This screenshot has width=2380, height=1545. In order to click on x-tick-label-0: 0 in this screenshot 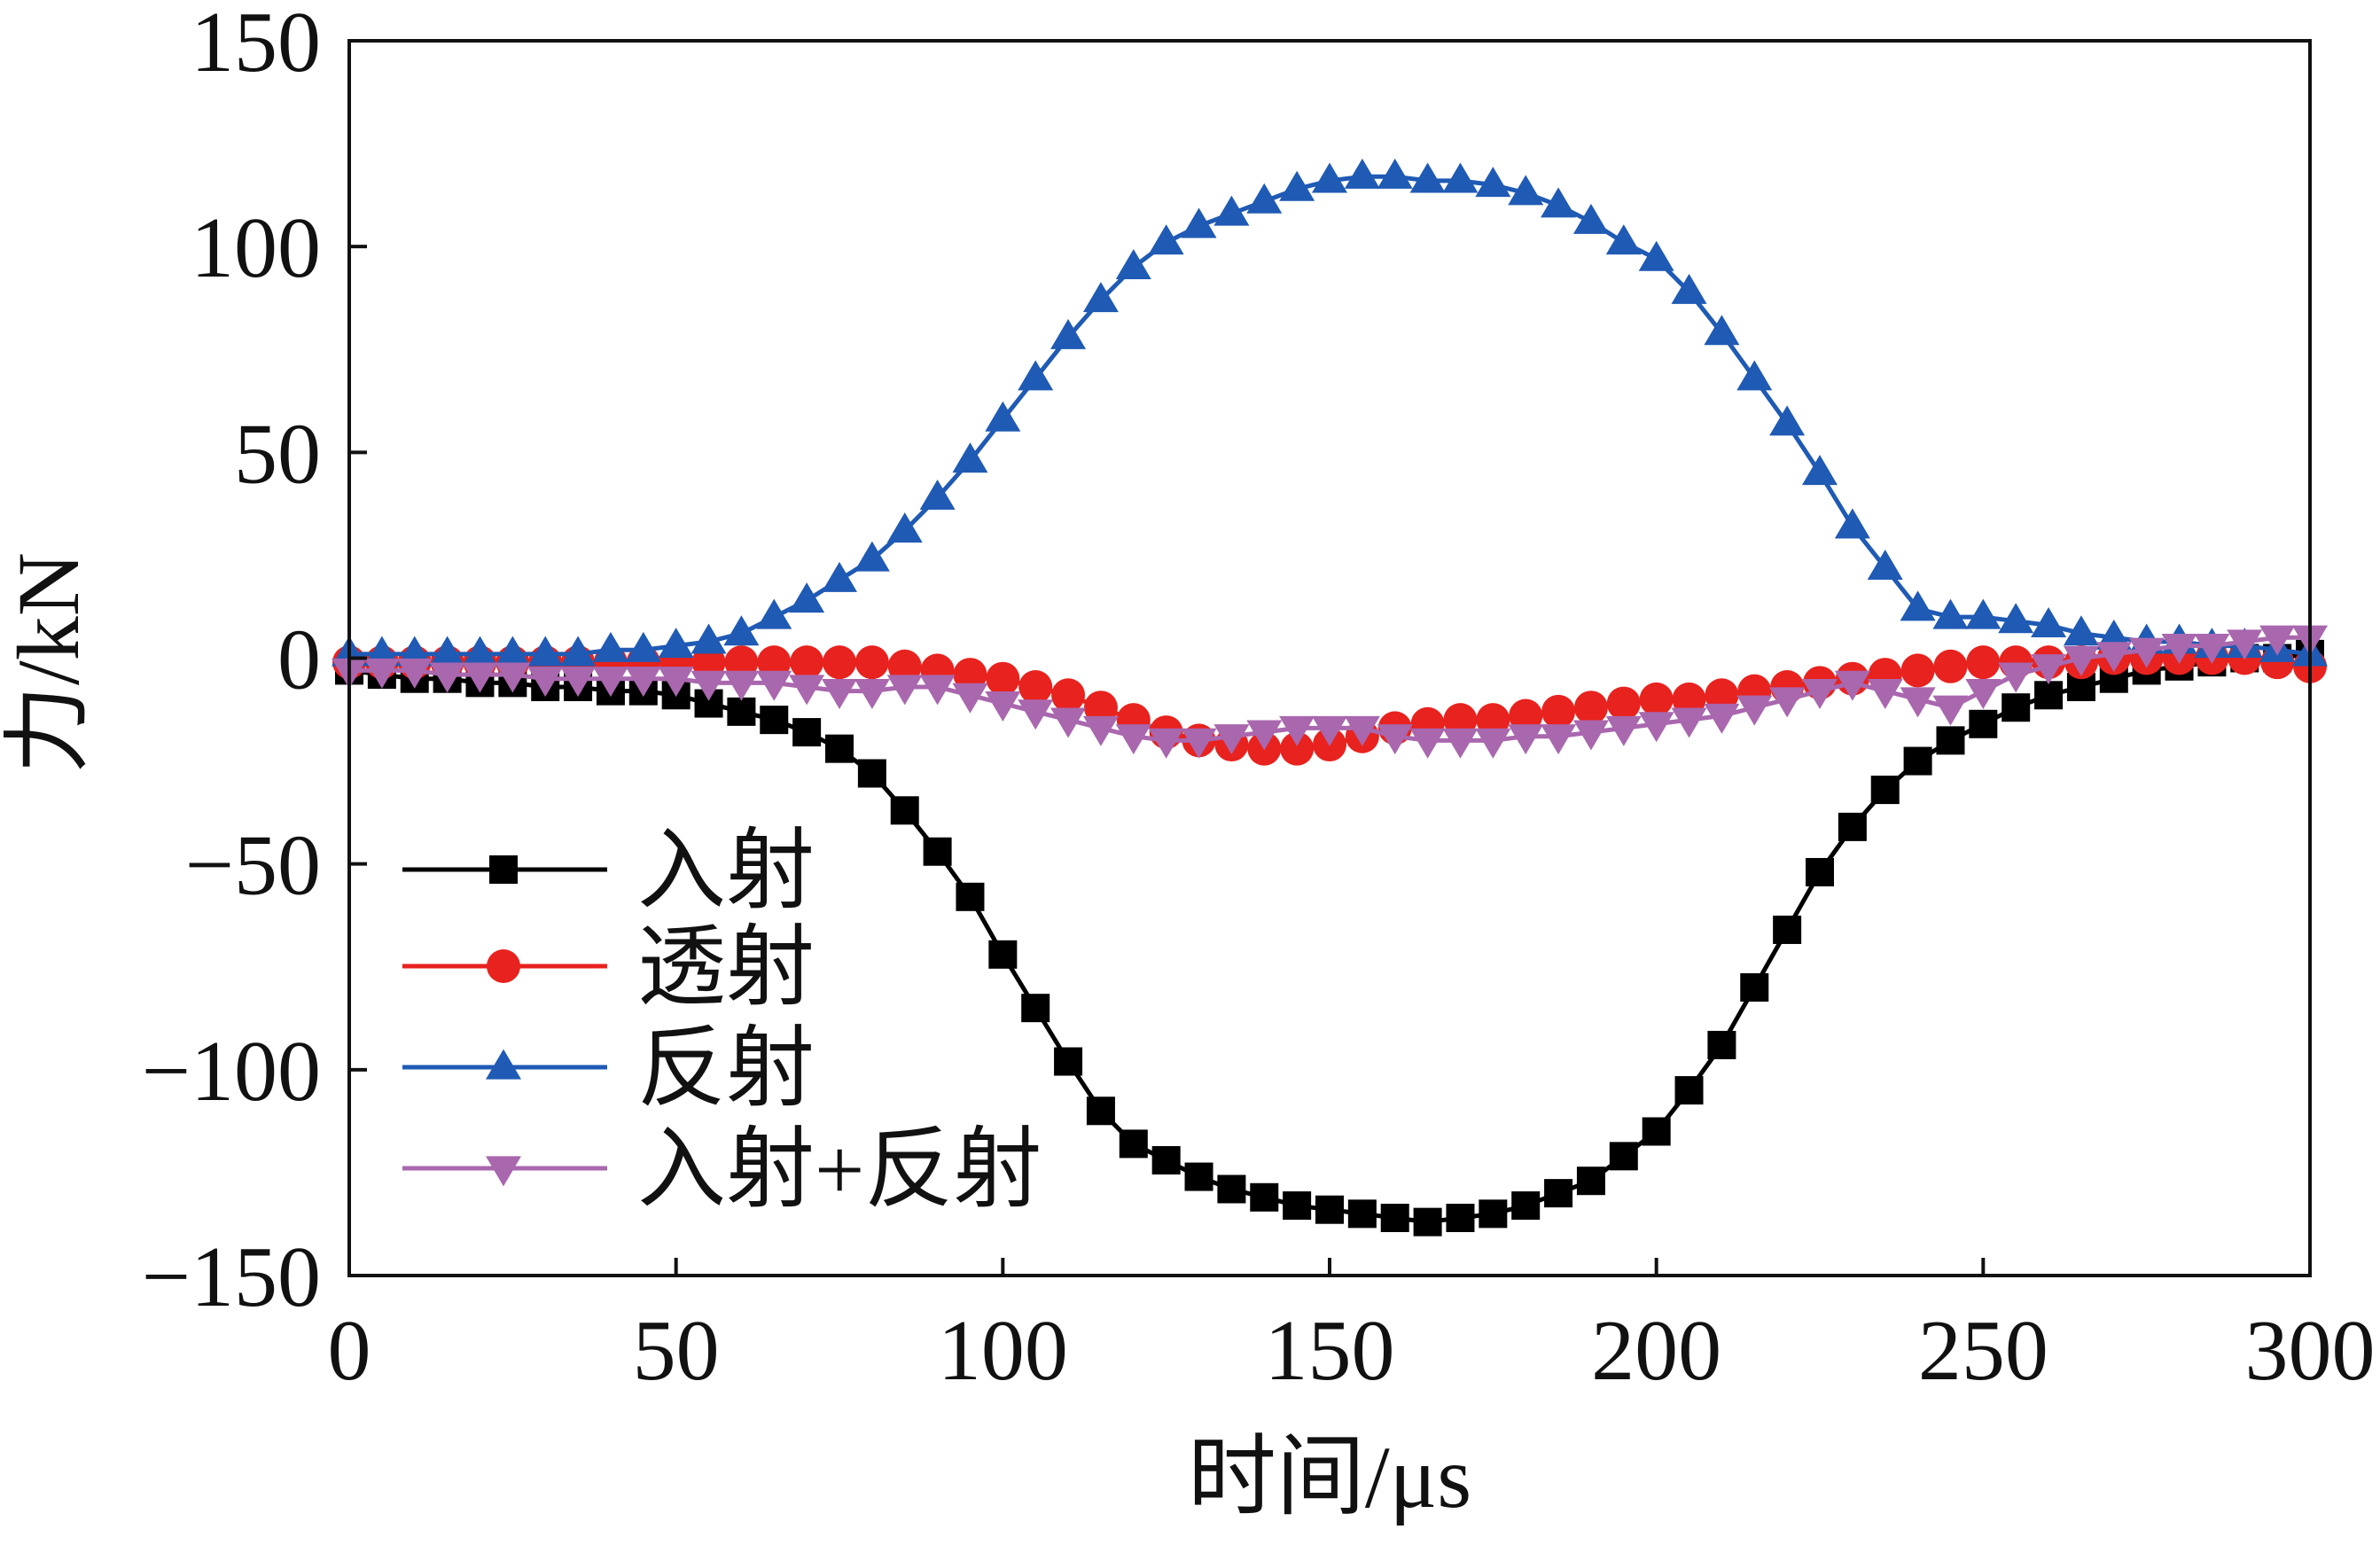, I will do `click(349, 1351)`.